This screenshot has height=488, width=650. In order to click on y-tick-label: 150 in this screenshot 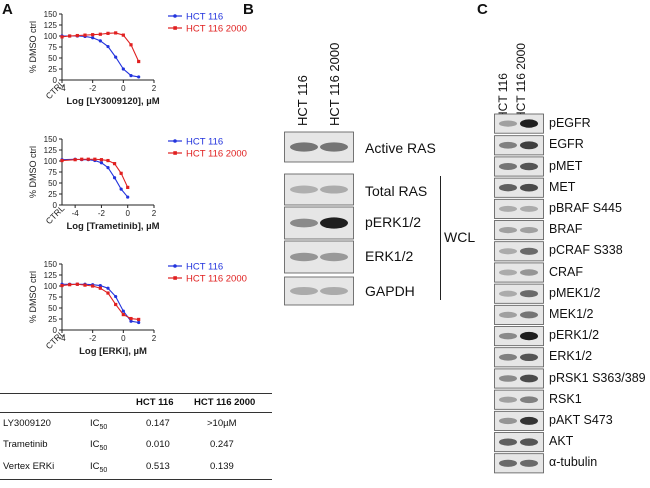, I will do `click(51, 14)`.